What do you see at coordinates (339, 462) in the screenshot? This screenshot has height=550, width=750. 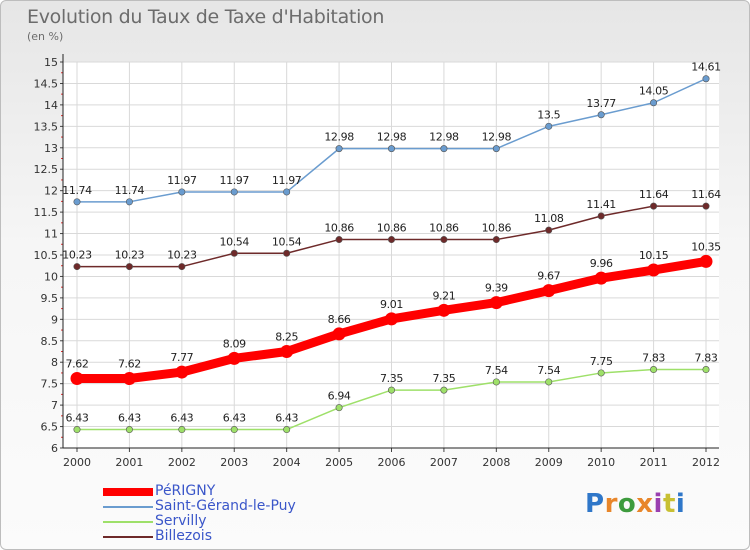 I see `x-tick-label: 2005` at bounding box center [339, 462].